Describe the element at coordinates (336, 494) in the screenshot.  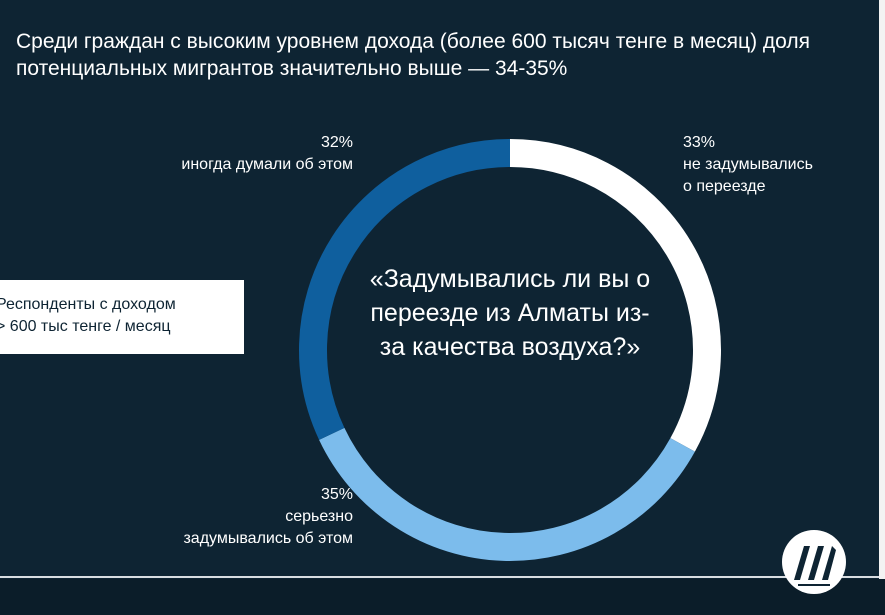
I see `label-seriously-percent: 35%` at that location.